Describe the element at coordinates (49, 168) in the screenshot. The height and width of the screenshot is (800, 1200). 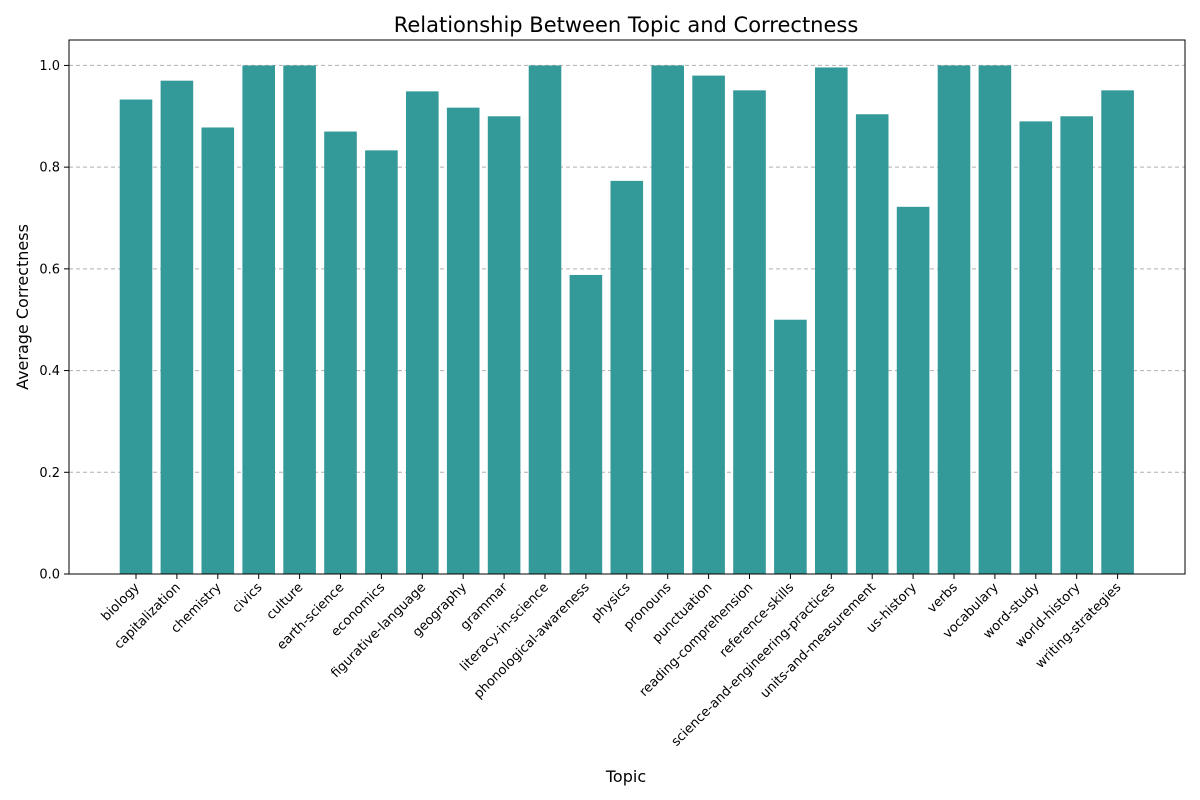
I see `y-tick-label: 0.8` at that location.